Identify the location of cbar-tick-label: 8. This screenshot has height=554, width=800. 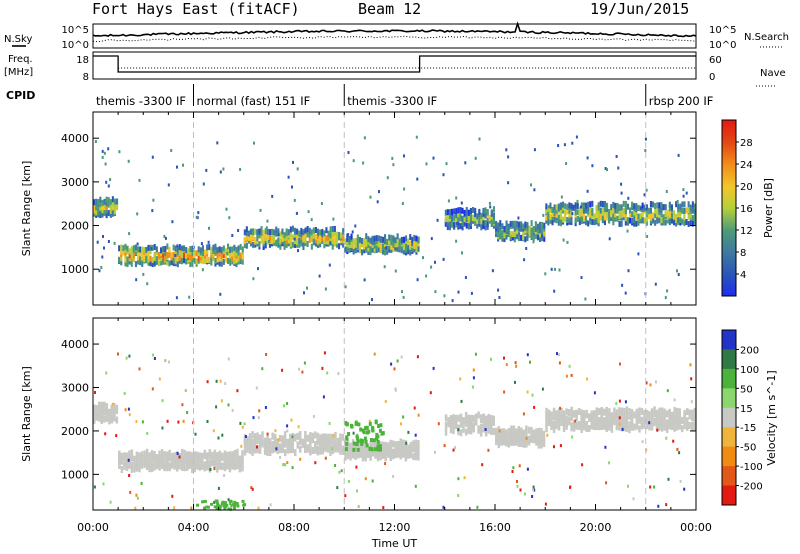
(743, 253).